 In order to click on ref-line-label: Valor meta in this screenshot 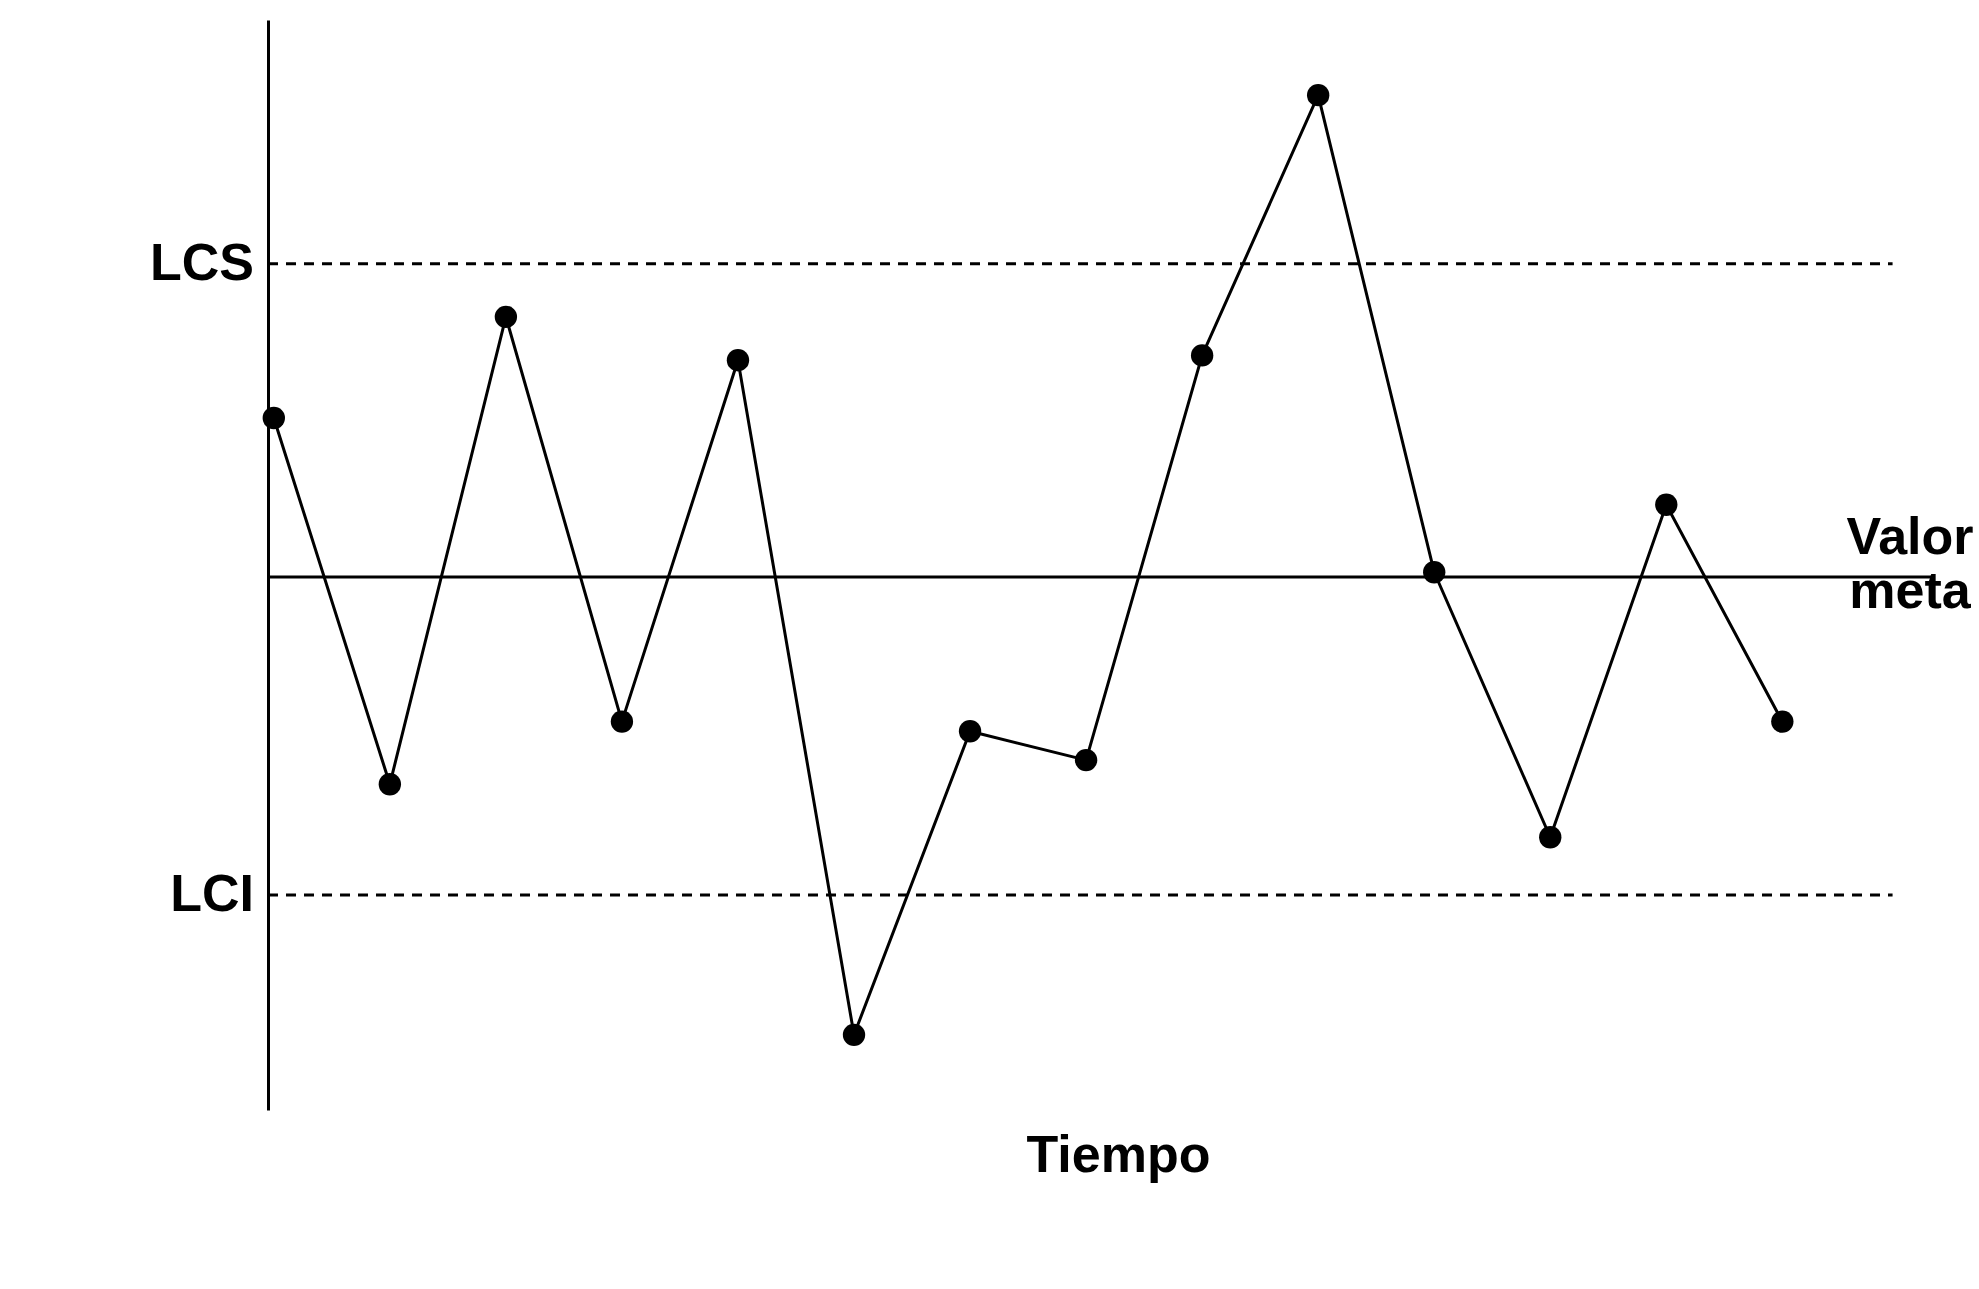, I will do `click(1910, 563)`.